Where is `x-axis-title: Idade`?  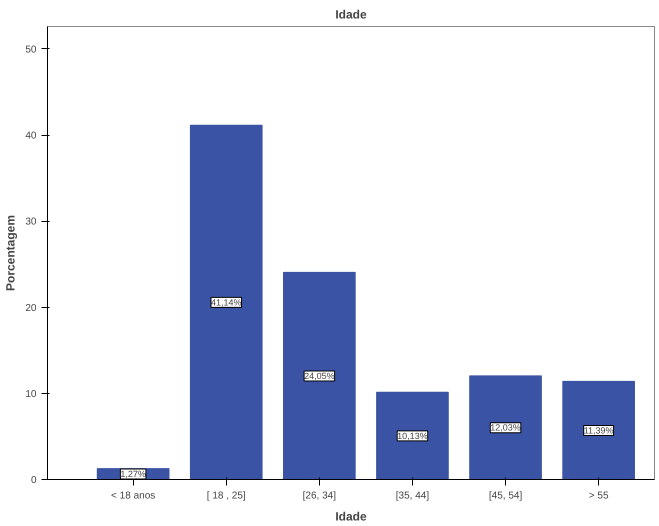
x-axis-title: Idade is located at coordinates (351, 517).